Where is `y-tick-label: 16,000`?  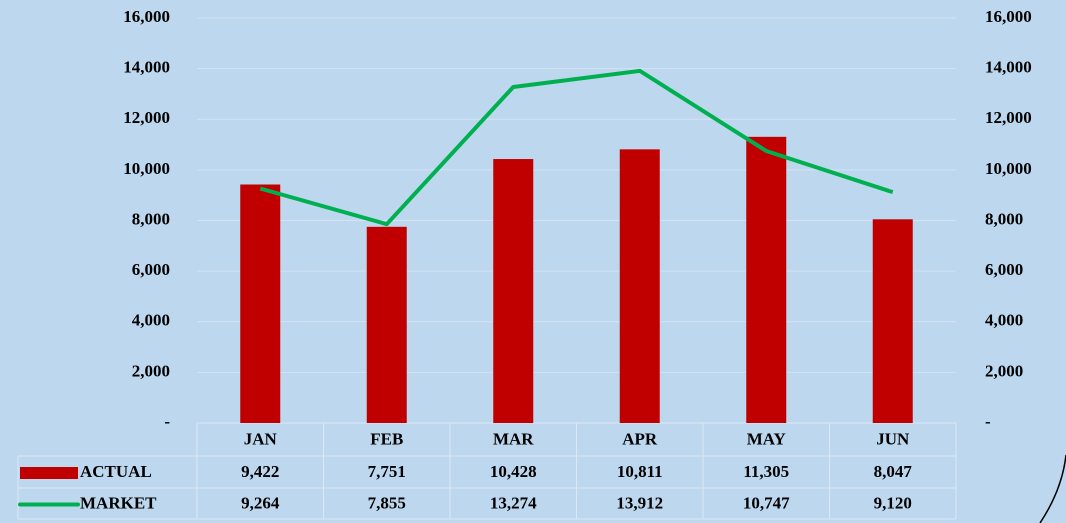 y-tick-label: 16,000 is located at coordinates (146, 16).